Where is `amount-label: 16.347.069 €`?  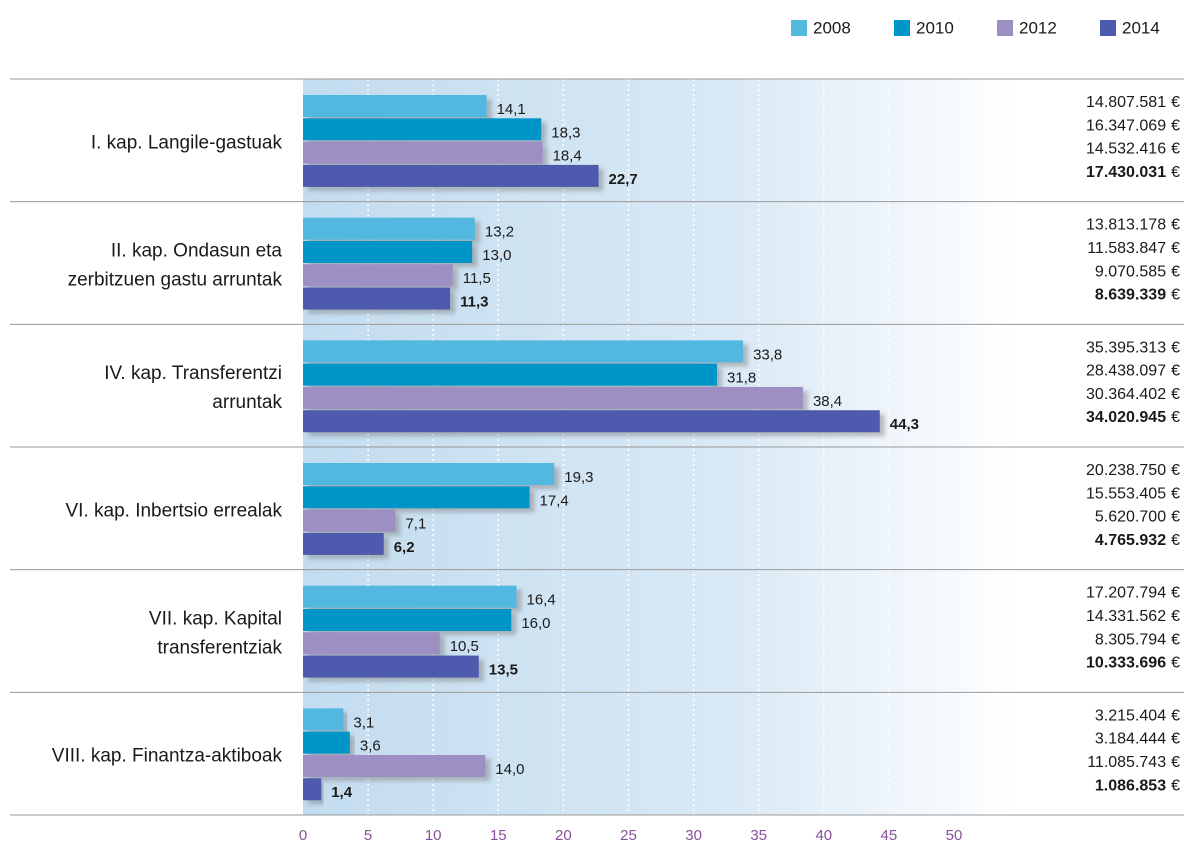
amount-label: 16.347.069 € is located at coordinates (1133, 126).